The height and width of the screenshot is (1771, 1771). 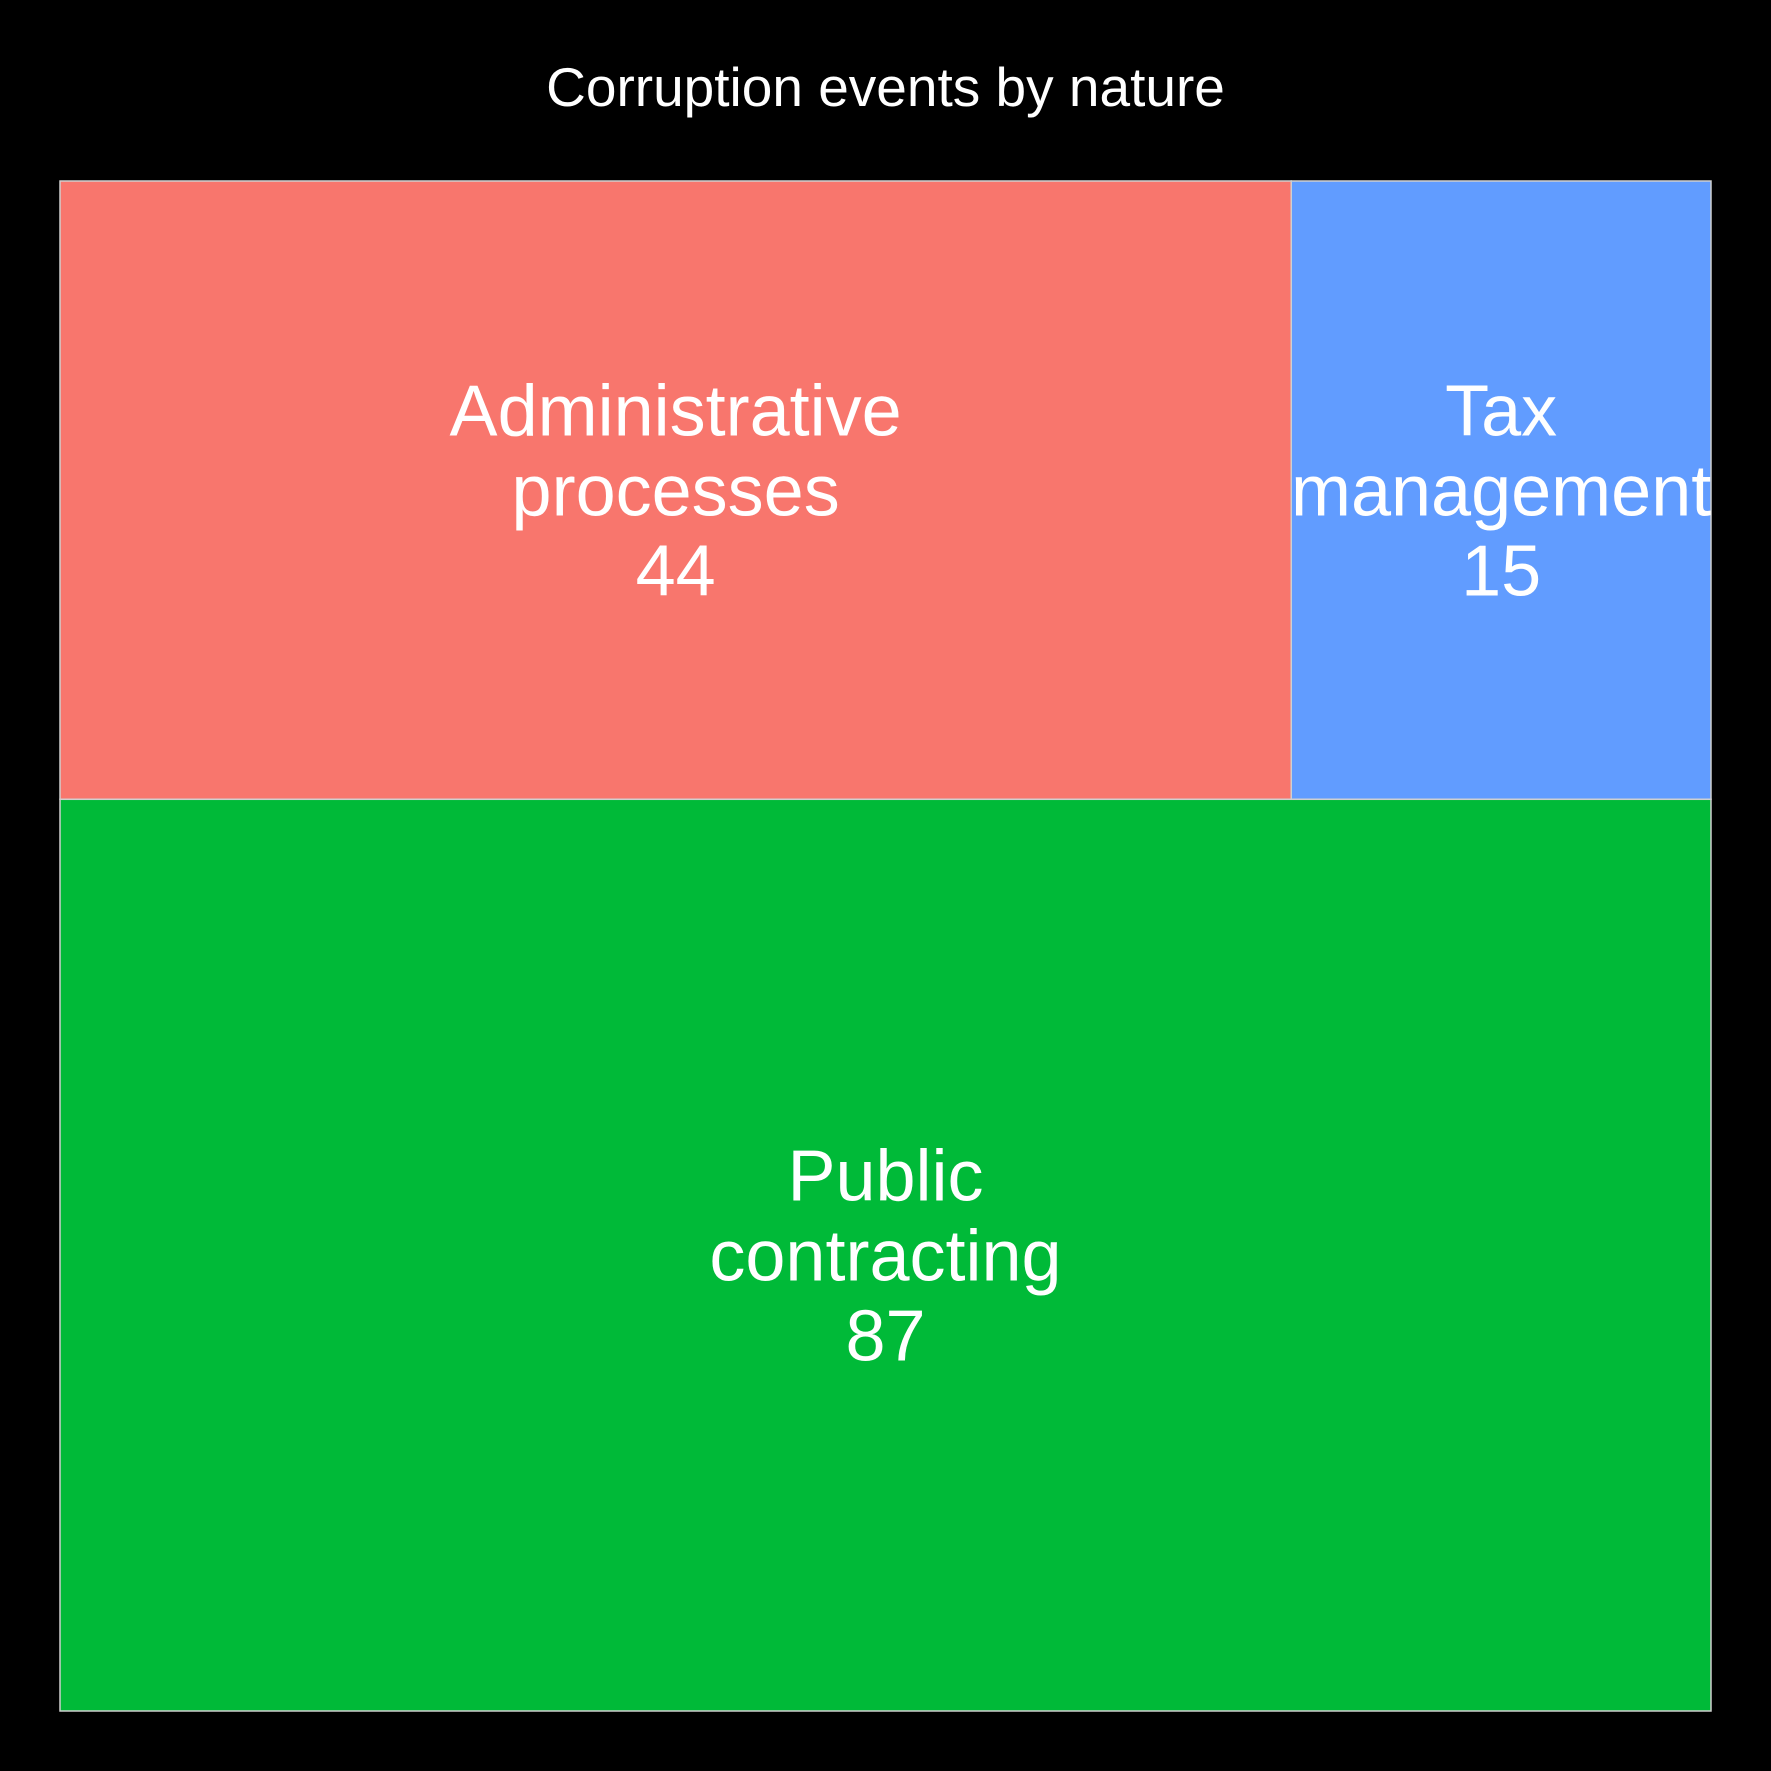 I want to click on tax-management-name-label: management, so click(x=1501, y=492).